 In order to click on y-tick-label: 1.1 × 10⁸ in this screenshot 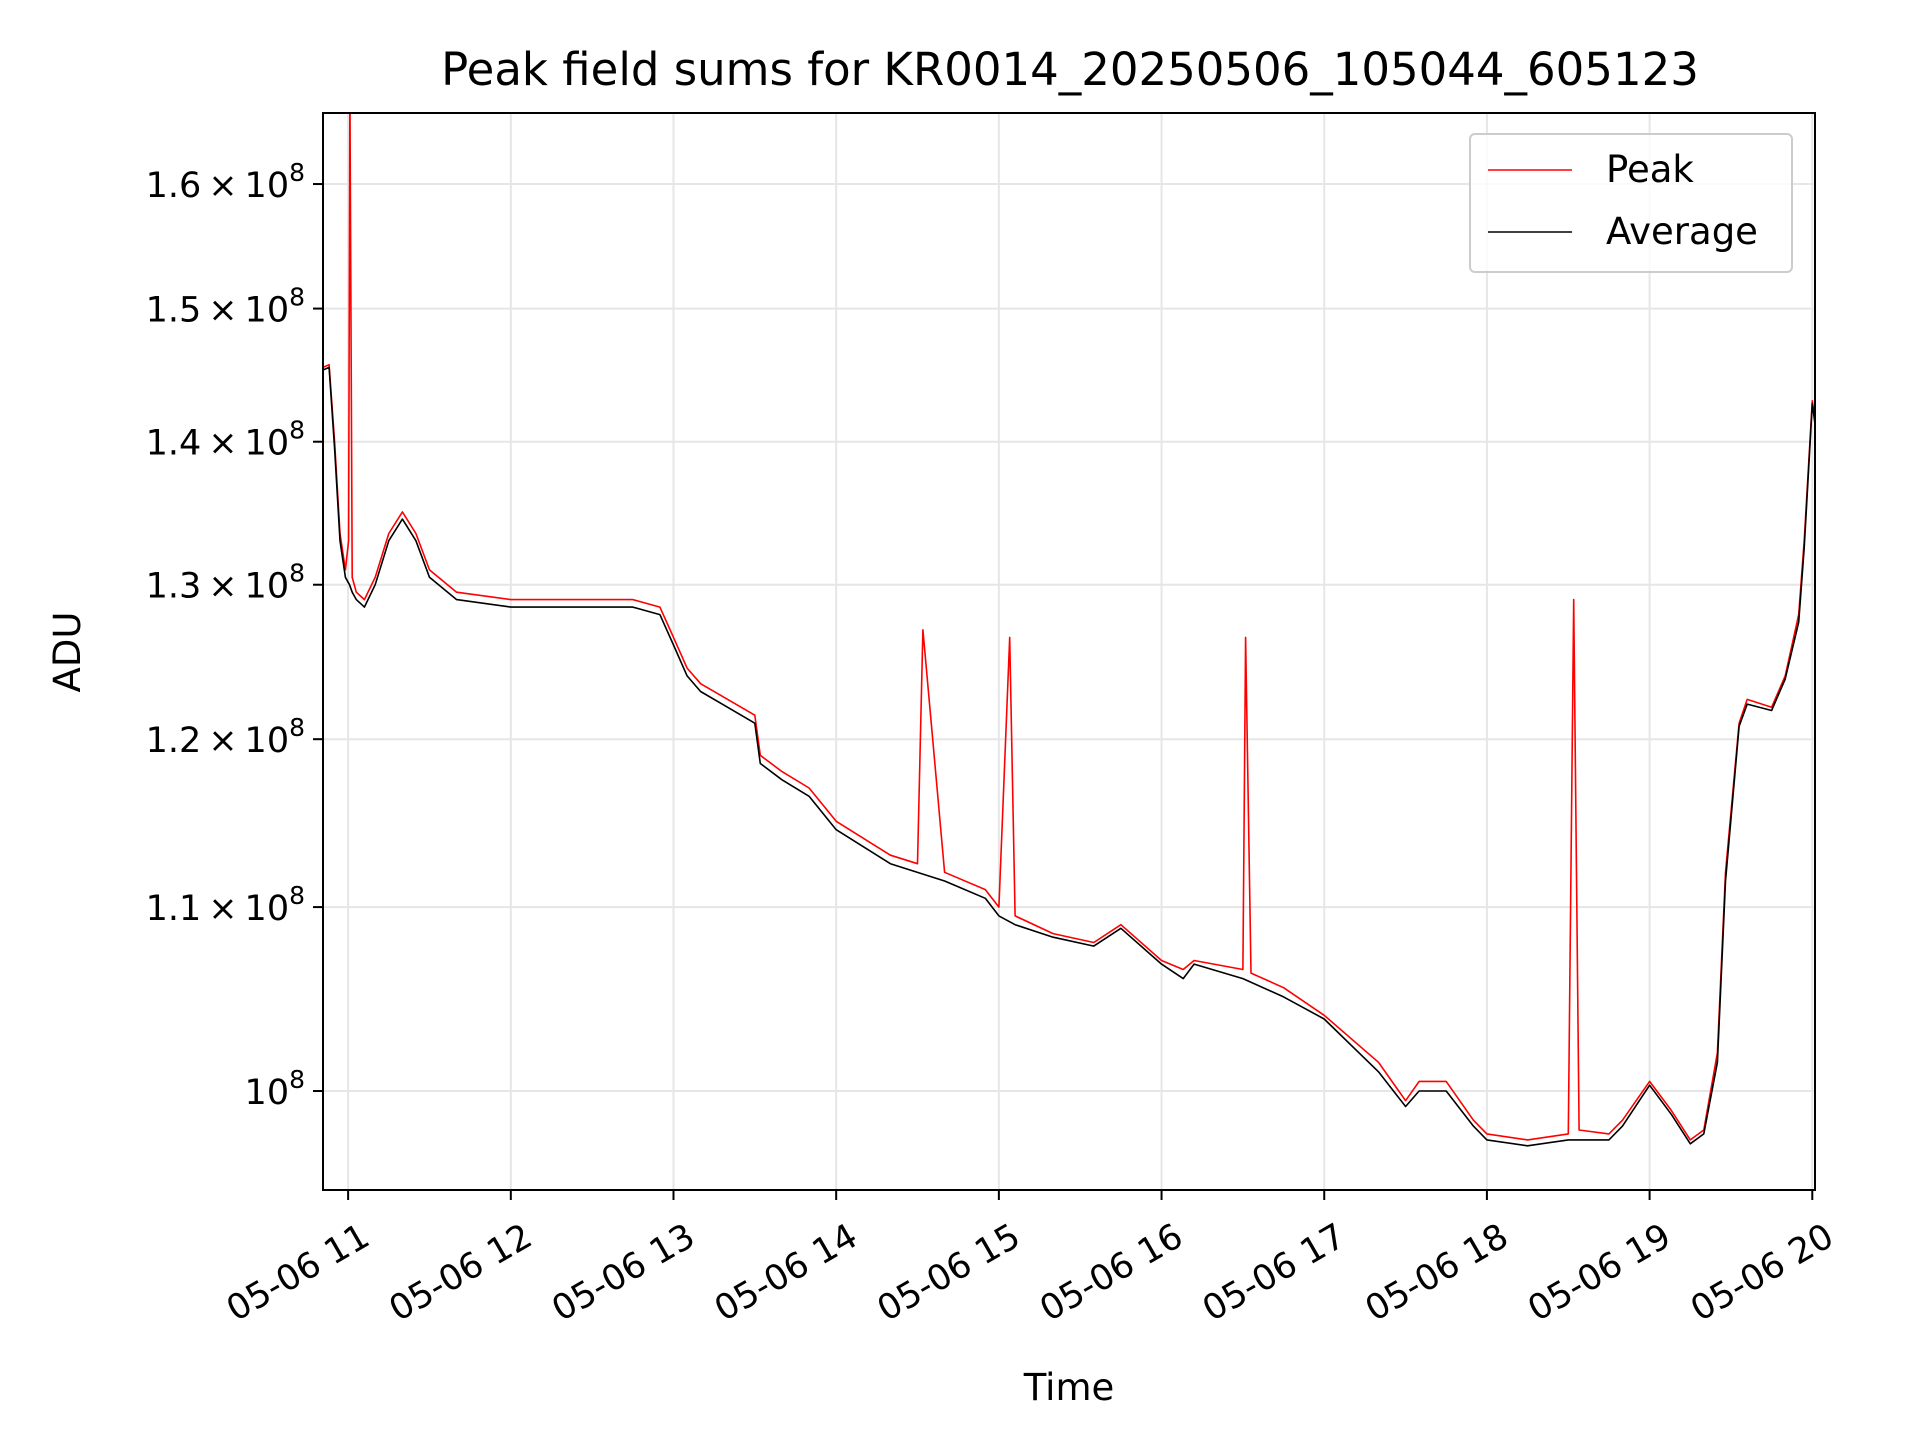, I will do `click(225, 905)`.